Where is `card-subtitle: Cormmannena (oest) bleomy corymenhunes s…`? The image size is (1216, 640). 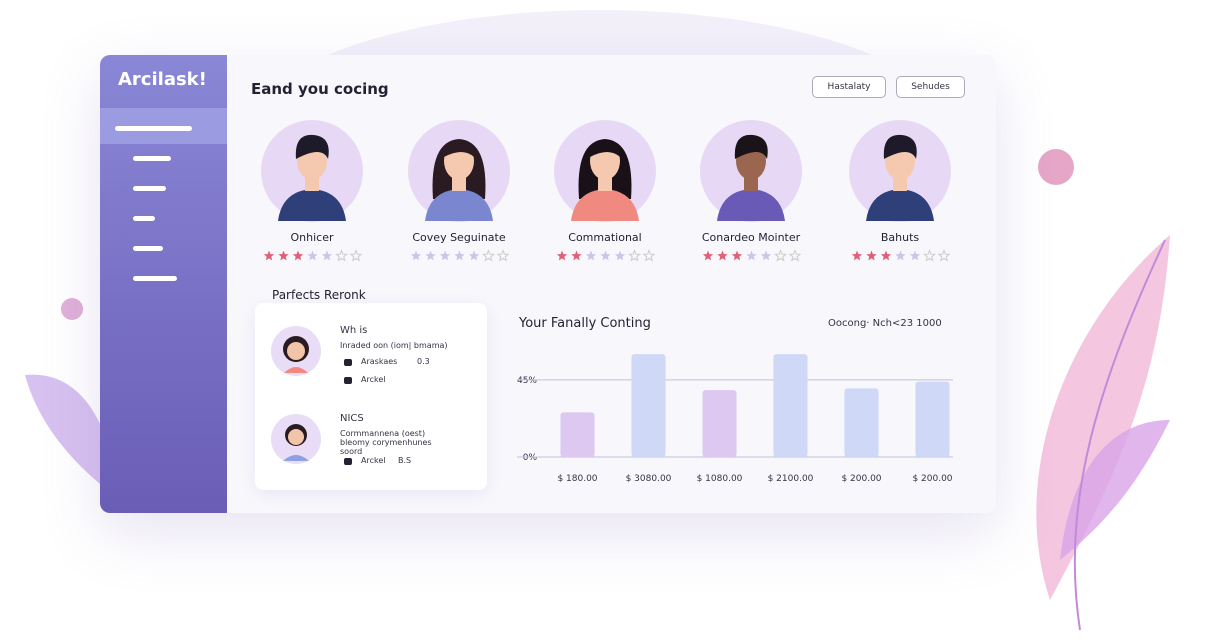 card-subtitle: Cormmannena (oest) bleomy corymenhunes s… is located at coordinates (386, 442).